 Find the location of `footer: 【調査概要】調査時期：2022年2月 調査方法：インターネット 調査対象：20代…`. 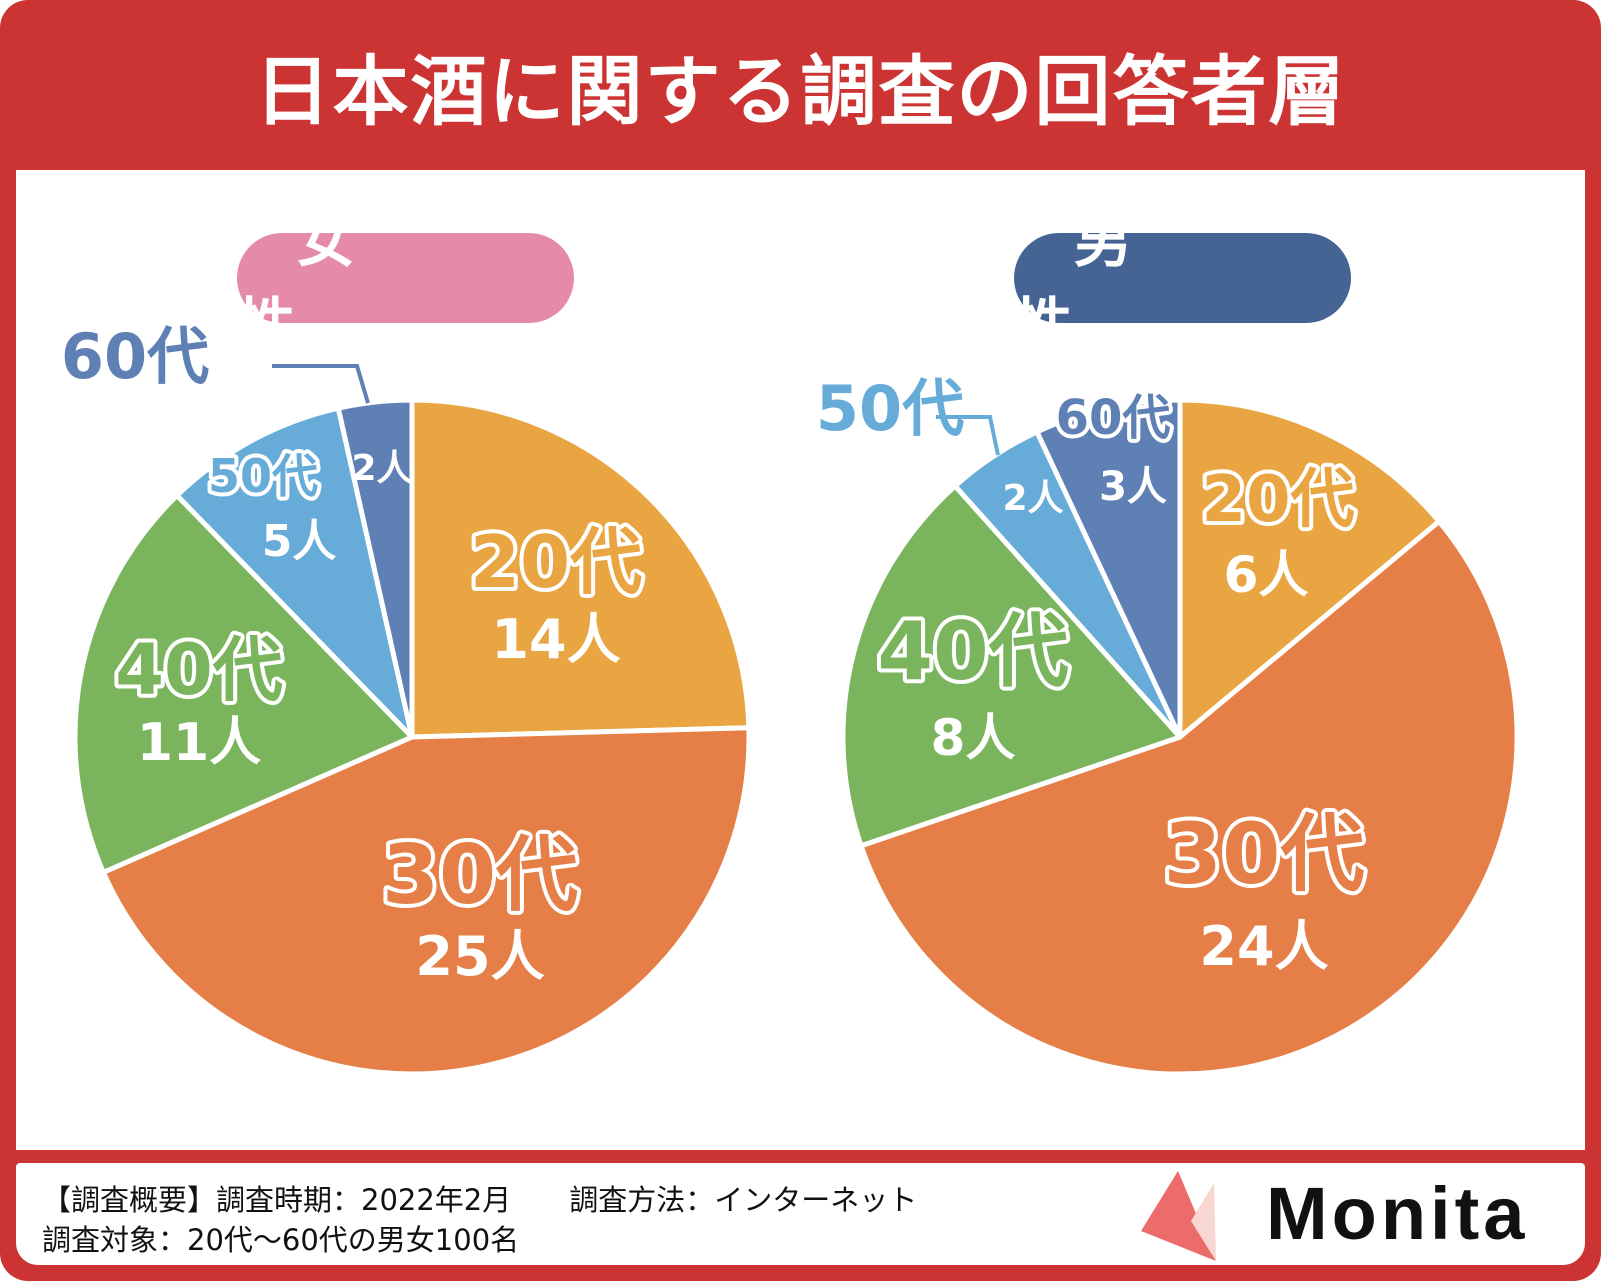

footer: 【調査概要】調査時期：2022年2月 調査方法：インターネット 調査対象：20代… is located at coordinates (800, 1214).